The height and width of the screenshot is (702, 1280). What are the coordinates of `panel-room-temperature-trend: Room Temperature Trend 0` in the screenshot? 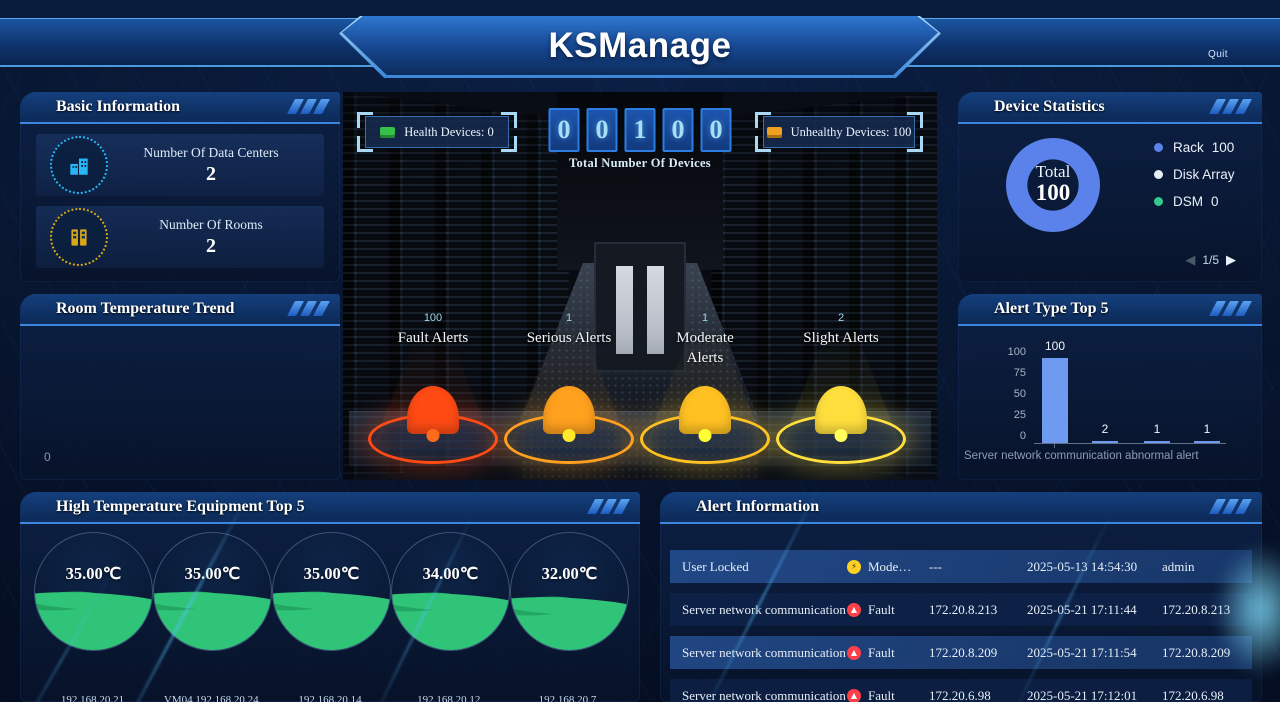 It's located at (180, 387).